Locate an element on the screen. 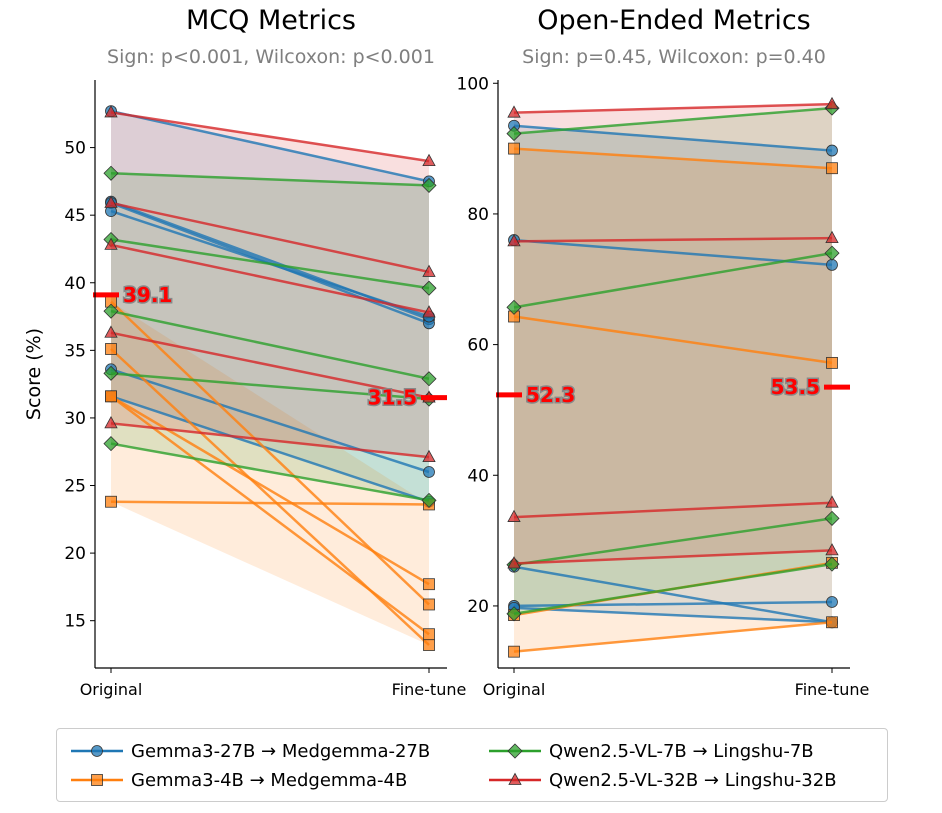 The height and width of the screenshot is (813, 942). panel-subtitle: Sign: p<0.001, Wilcoxon: p<0.001 is located at coordinates (271, 57).